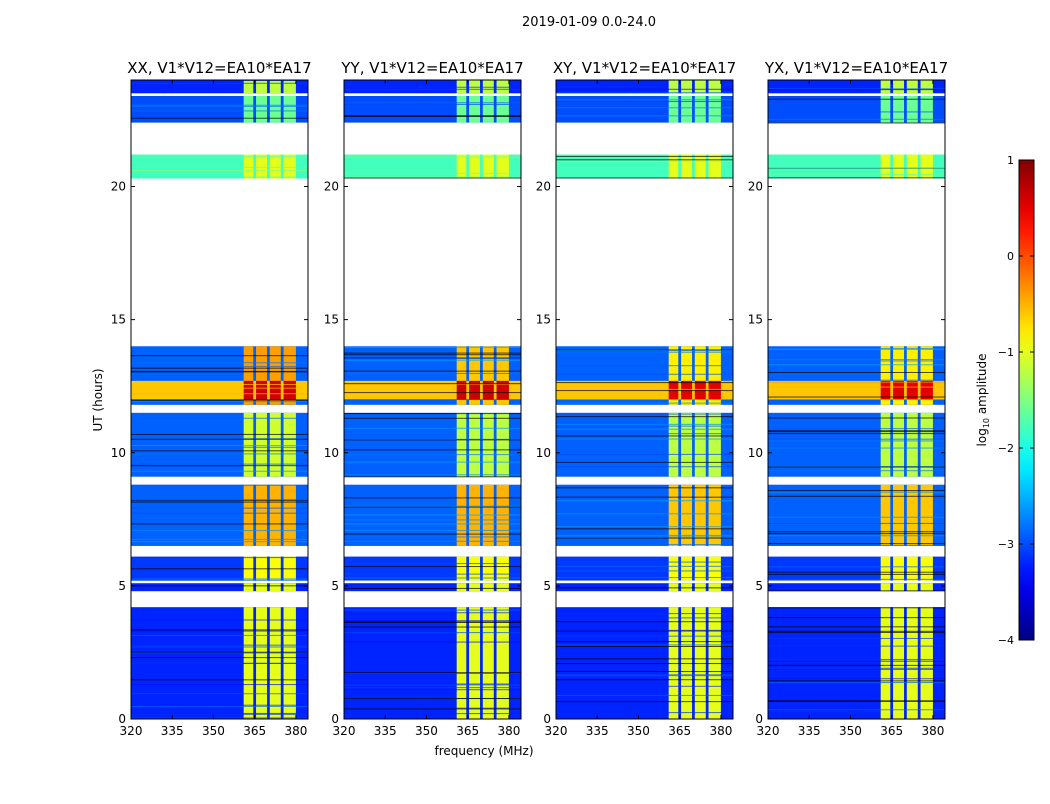  Describe the element at coordinates (543, 187) in the screenshot. I see `y-tick-label: 20` at that location.